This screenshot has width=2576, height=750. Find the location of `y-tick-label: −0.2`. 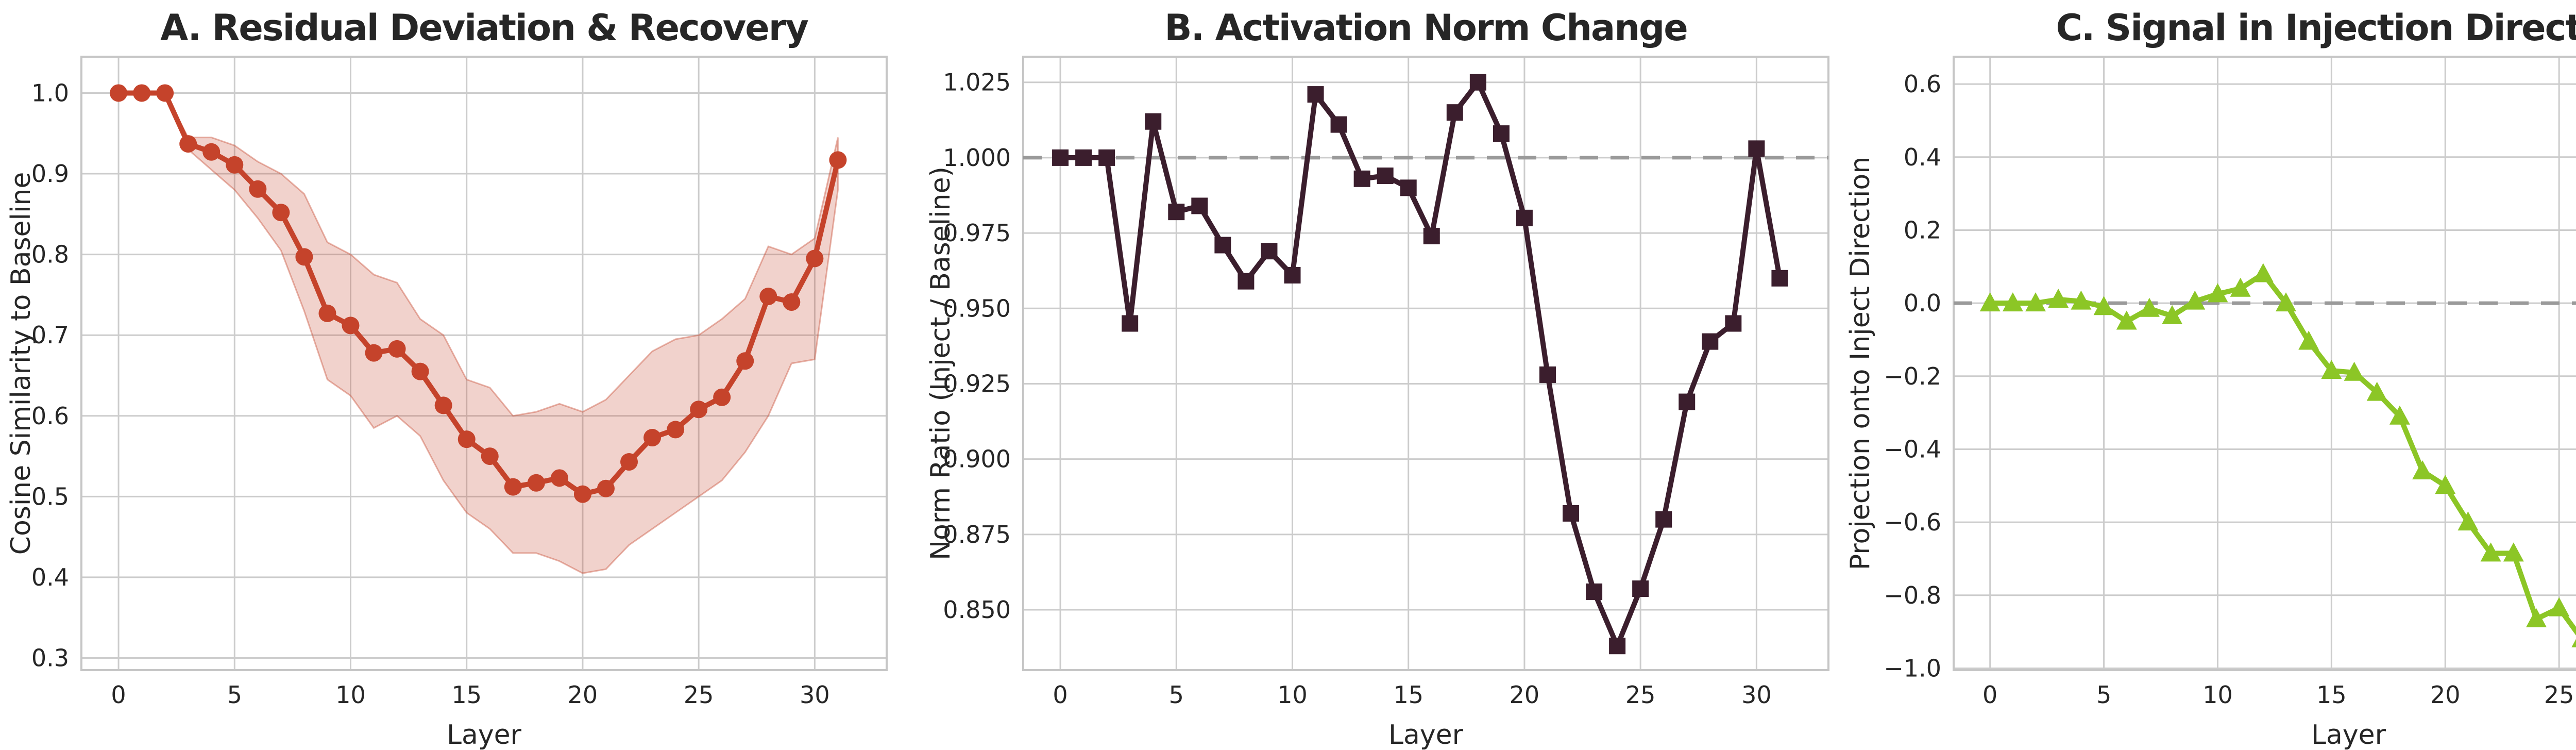

y-tick-label: −0.2 is located at coordinates (1912, 376).